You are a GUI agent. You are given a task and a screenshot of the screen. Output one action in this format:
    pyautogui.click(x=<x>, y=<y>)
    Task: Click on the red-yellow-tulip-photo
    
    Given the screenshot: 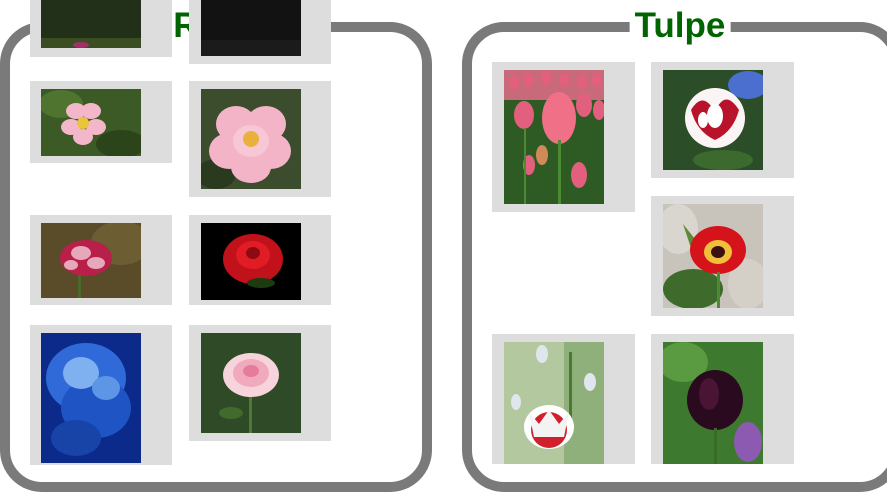 What is the action you would take?
    pyautogui.click(x=713, y=256)
    